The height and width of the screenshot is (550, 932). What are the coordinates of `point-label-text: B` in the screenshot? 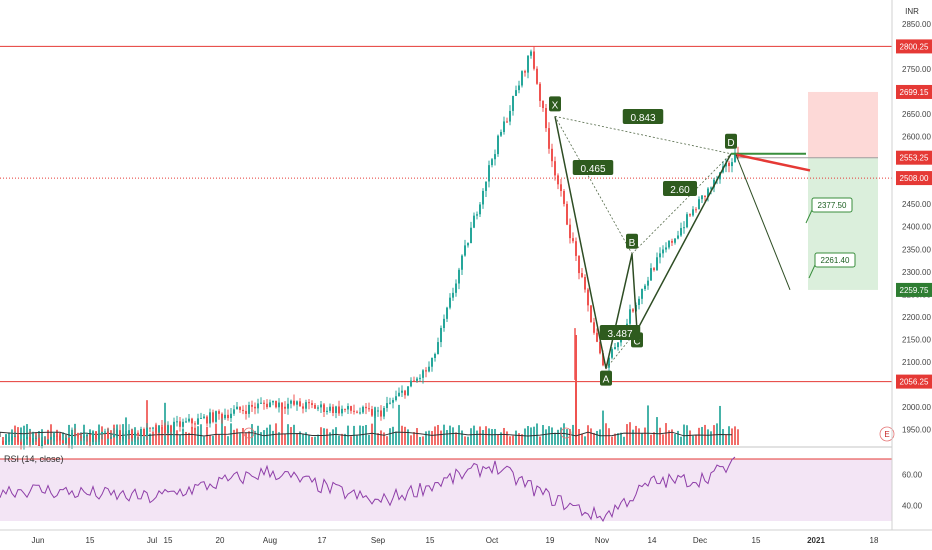 It's located at (632, 243).